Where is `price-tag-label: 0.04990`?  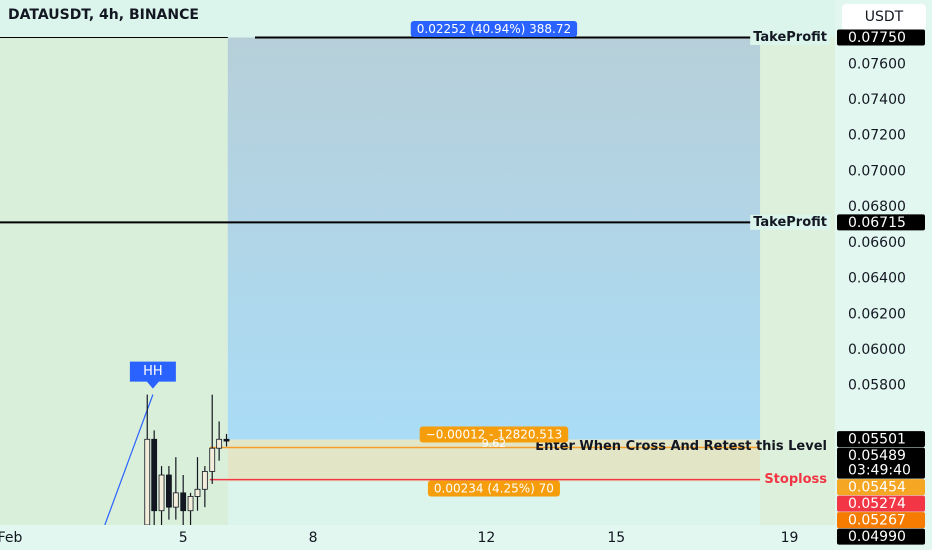
price-tag-label: 0.04990 is located at coordinates (877, 537).